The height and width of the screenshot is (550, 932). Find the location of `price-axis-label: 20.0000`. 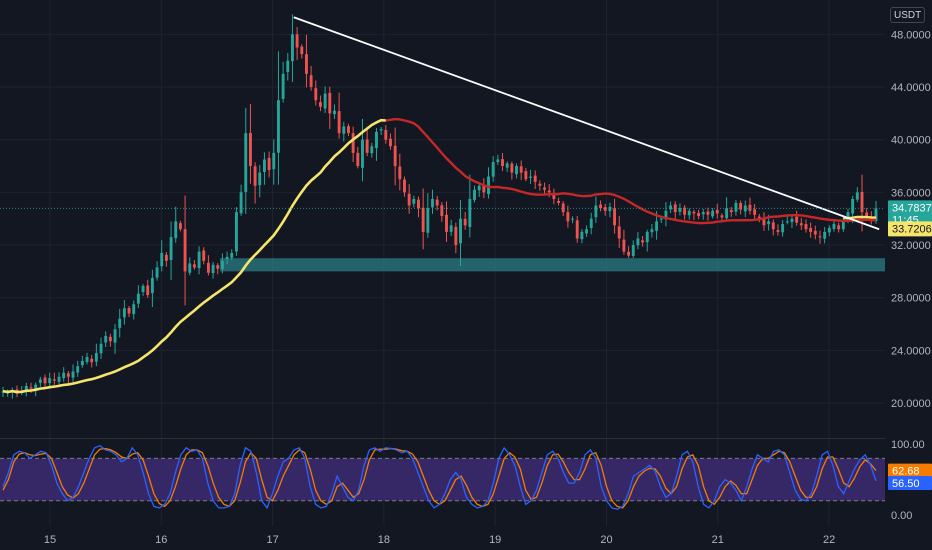

price-axis-label: 20.0000 is located at coordinates (911, 404).